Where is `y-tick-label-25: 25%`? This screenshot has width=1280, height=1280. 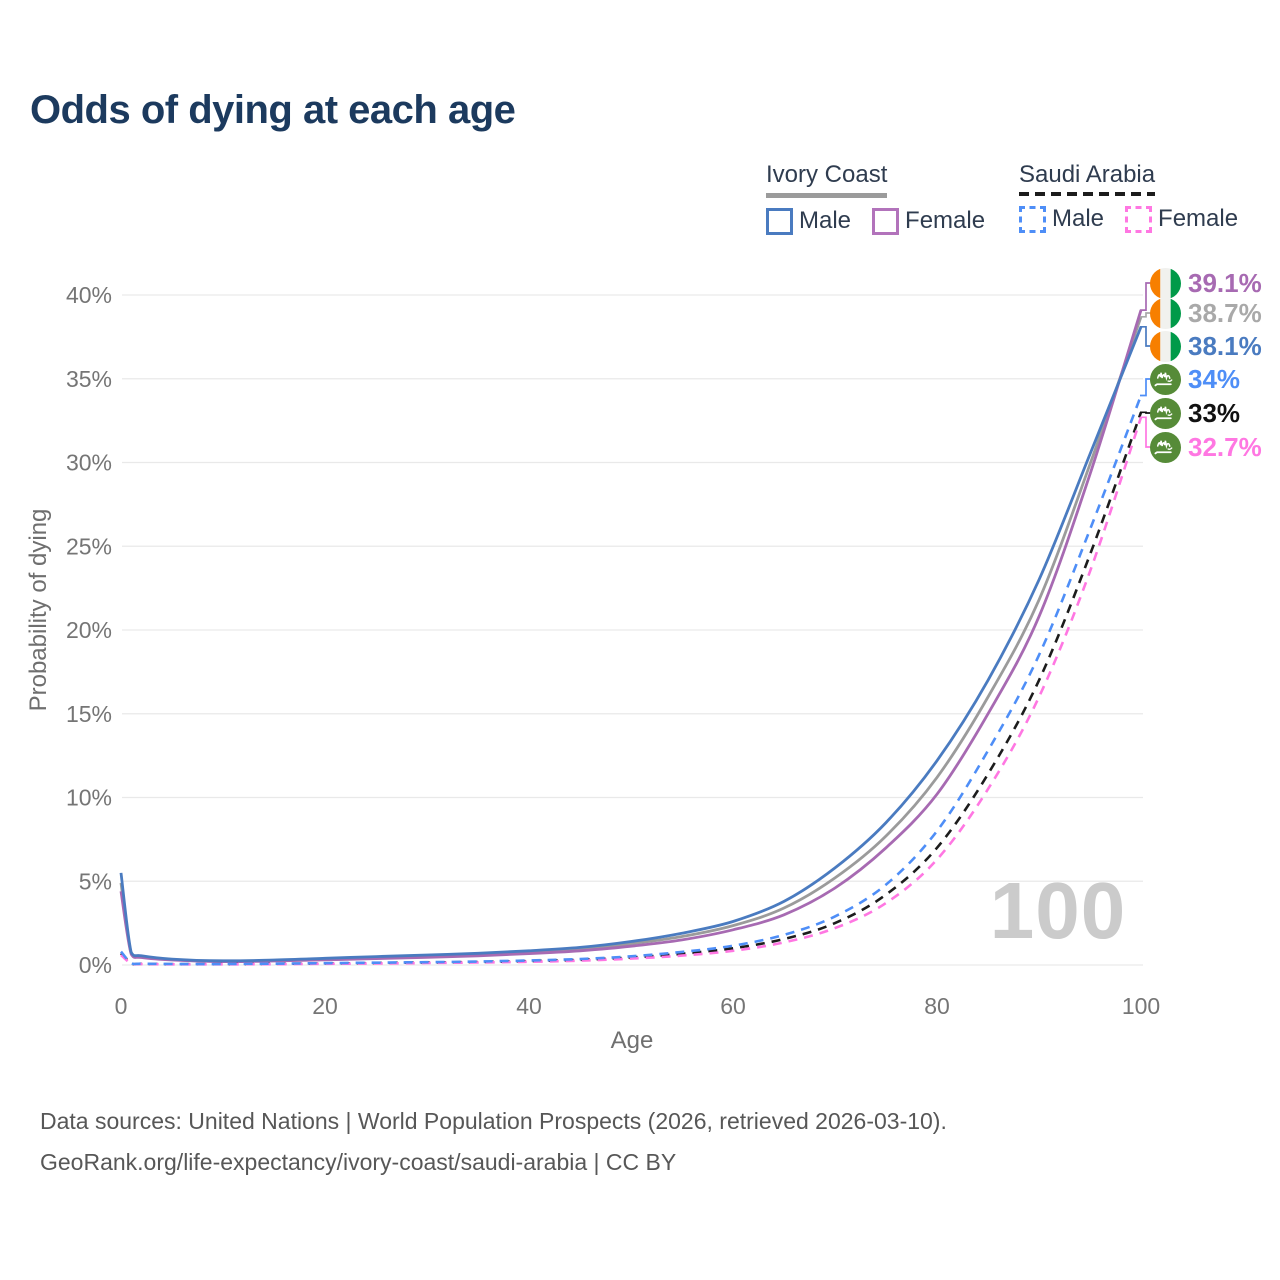 y-tick-label-25: 25% is located at coordinates (89, 546).